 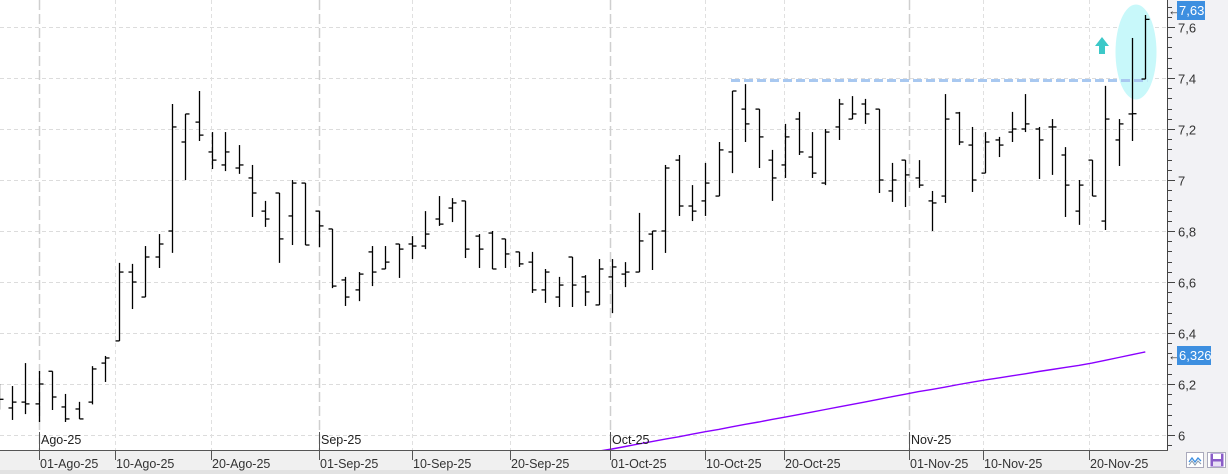 What do you see at coordinates (442, 464) in the screenshot?
I see `x-tick-label: 10-Sep-25` at bounding box center [442, 464].